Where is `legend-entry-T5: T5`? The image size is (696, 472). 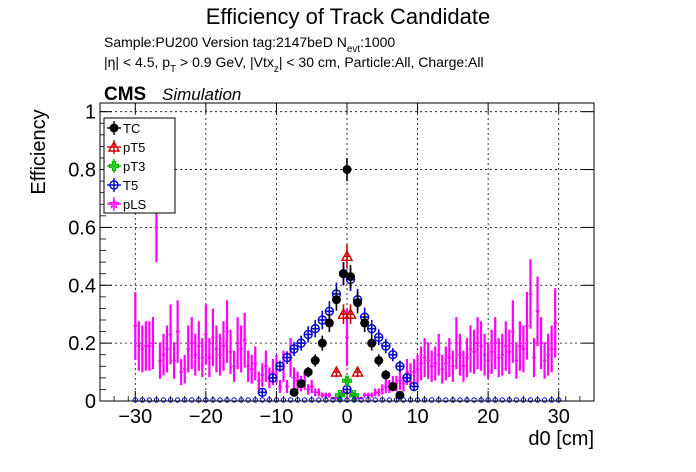 legend-entry-T5: T5 is located at coordinates (122, 185).